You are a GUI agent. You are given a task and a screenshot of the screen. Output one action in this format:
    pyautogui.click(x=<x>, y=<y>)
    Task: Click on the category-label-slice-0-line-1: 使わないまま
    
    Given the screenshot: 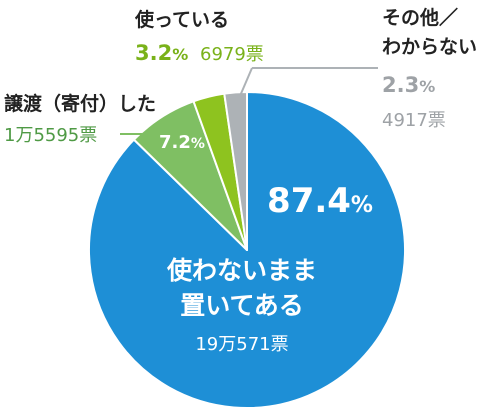 What is the action you would take?
    pyautogui.click(x=241, y=270)
    